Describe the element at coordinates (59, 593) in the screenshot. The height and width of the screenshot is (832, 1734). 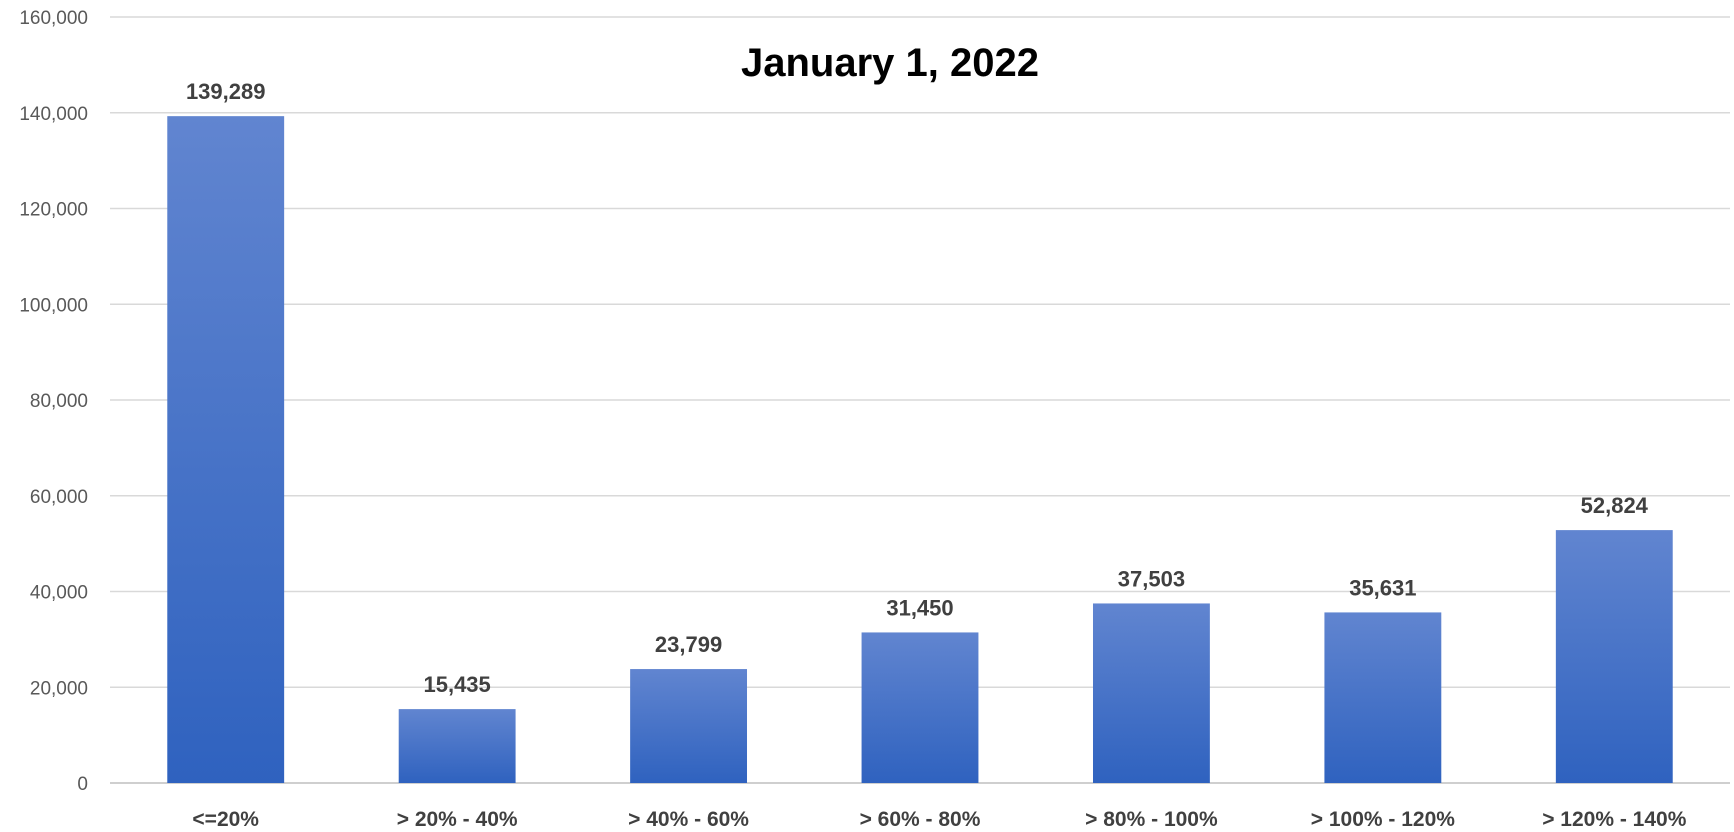
I see `y-tick-label: 40,000` at that location.